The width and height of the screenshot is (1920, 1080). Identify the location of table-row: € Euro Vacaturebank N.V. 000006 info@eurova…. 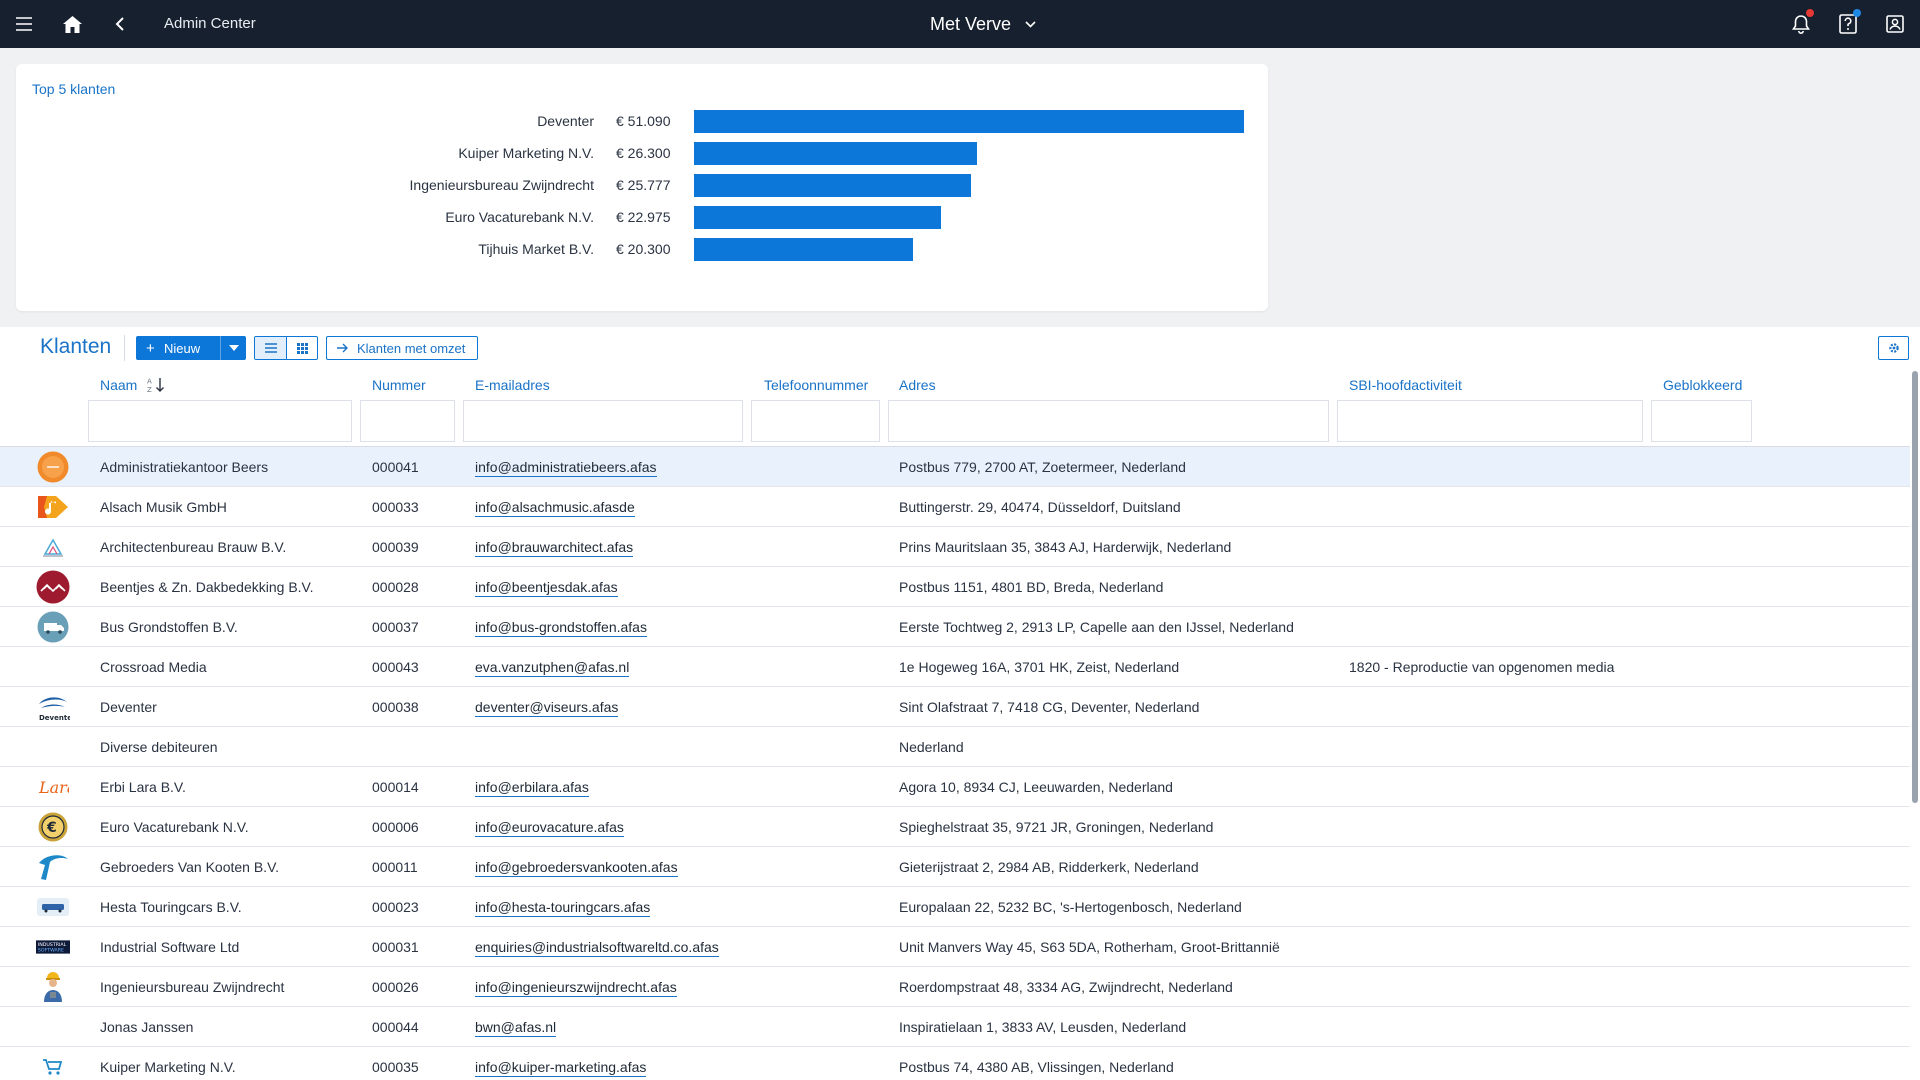
(955, 827).